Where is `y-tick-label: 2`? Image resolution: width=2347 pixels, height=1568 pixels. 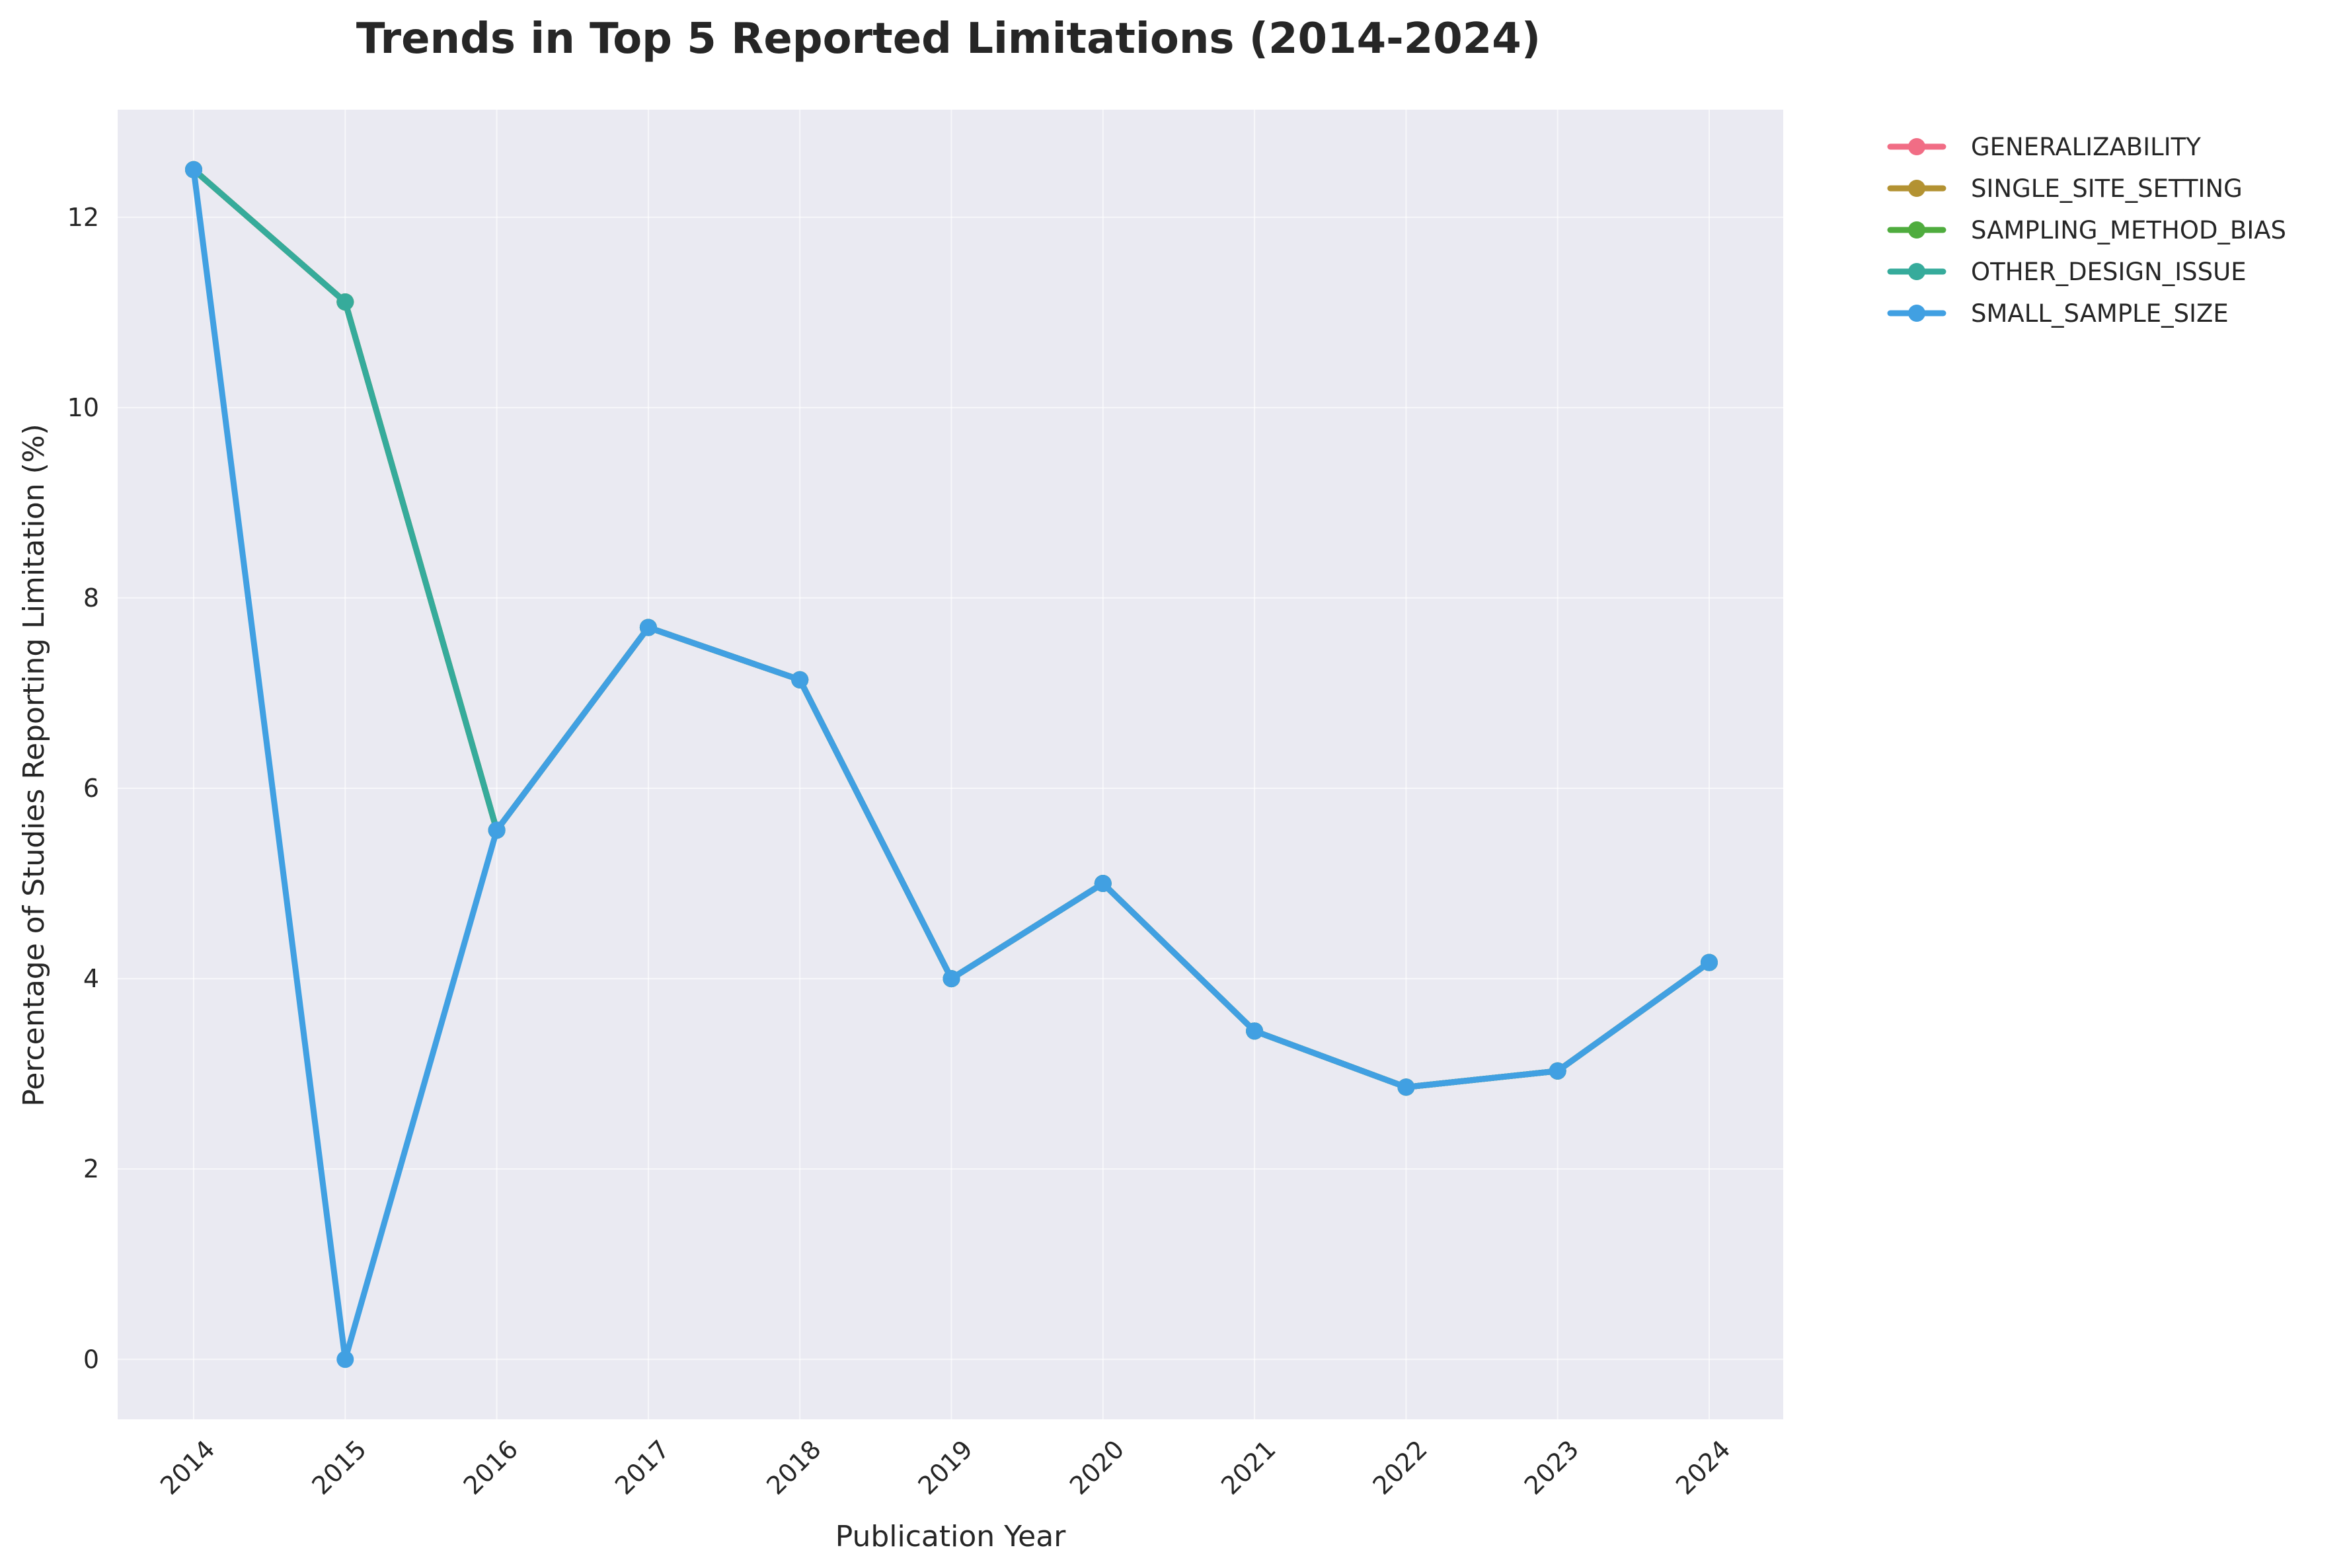 y-tick-label: 2 is located at coordinates (91, 1168).